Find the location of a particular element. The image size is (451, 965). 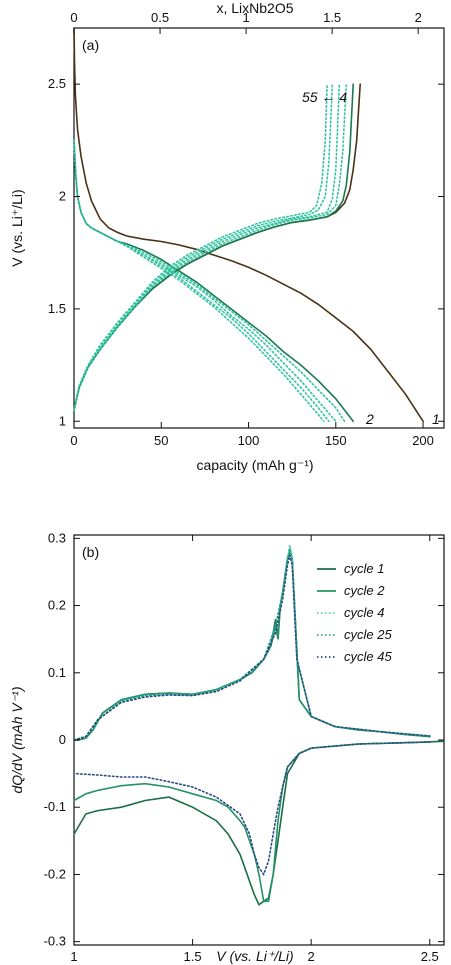

legend-label: cycle 45 is located at coordinates (368, 656).